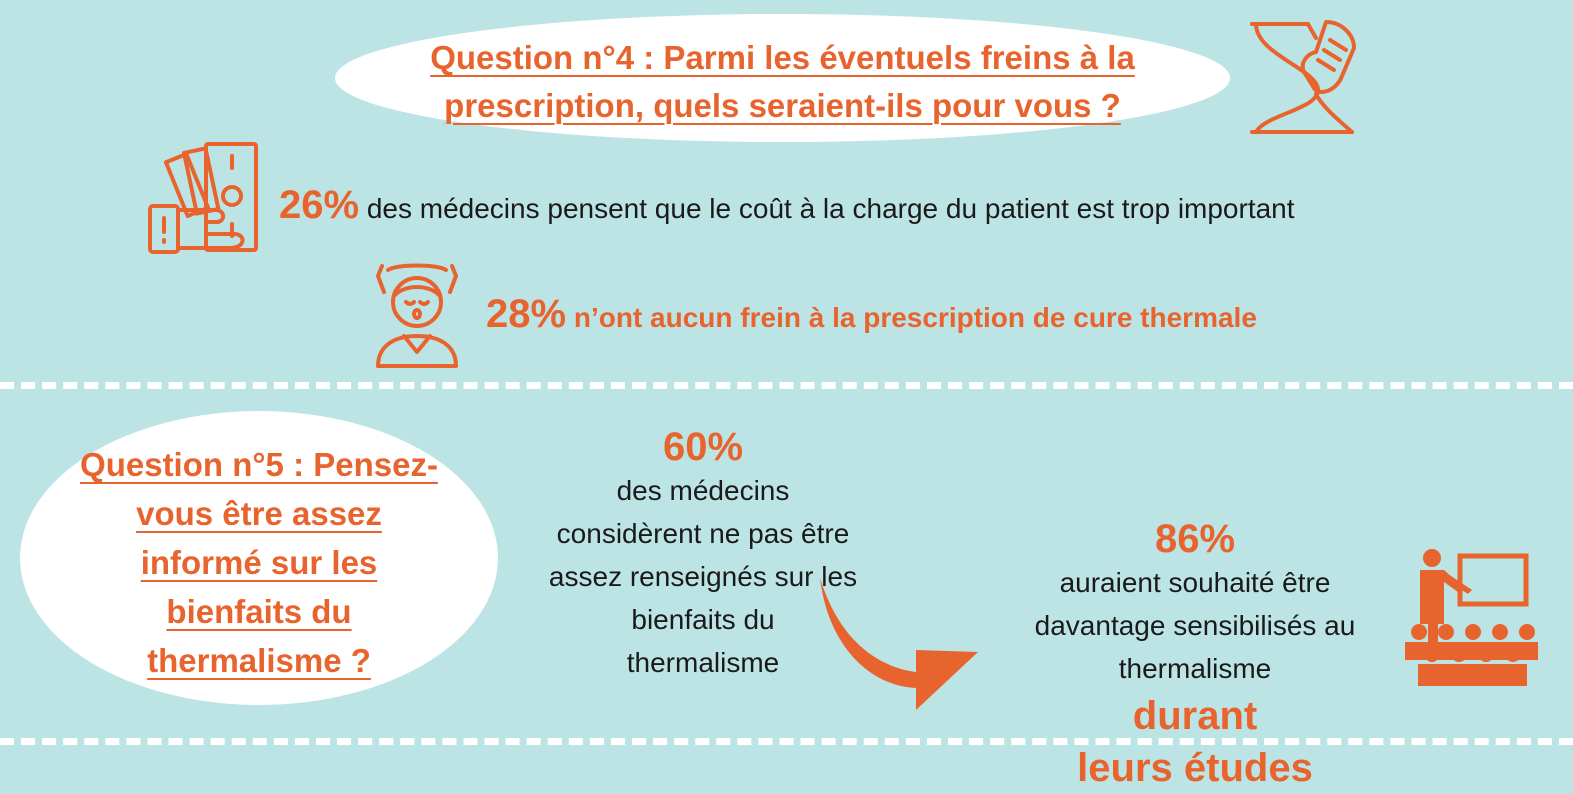 This screenshot has width=1573, height=794. I want to click on classroom-teacher-icon, so click(1471, 617).